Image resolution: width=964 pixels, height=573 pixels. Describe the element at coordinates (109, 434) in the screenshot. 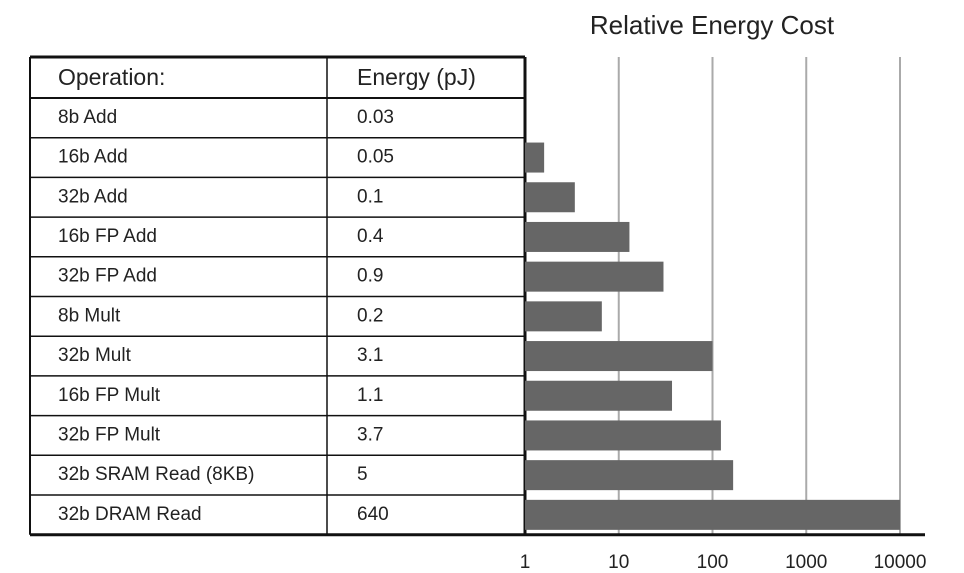

I see `operation-label: 32b FP Mult` at that location.